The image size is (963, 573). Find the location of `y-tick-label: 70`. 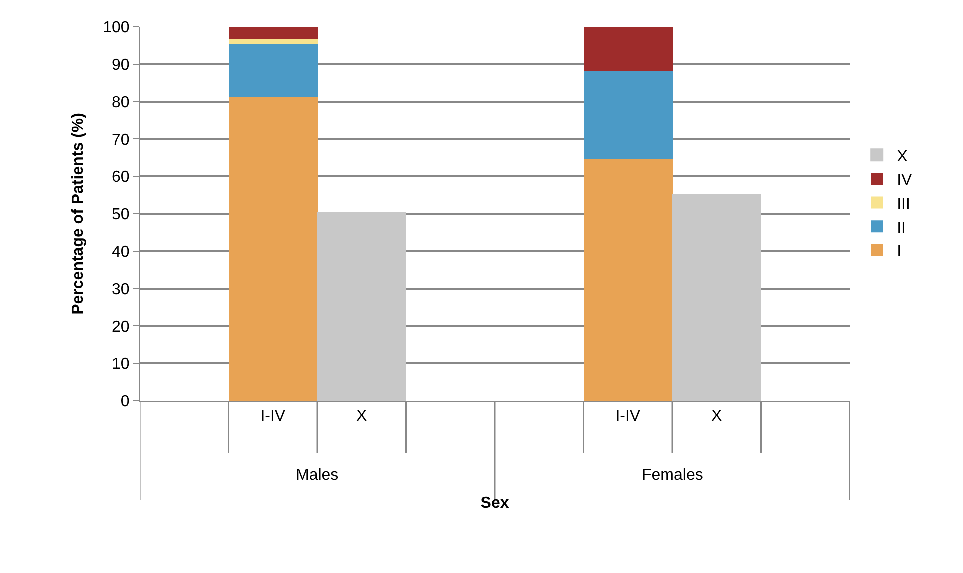

y-tick-label: 70 is located at coordinates (121, 140).